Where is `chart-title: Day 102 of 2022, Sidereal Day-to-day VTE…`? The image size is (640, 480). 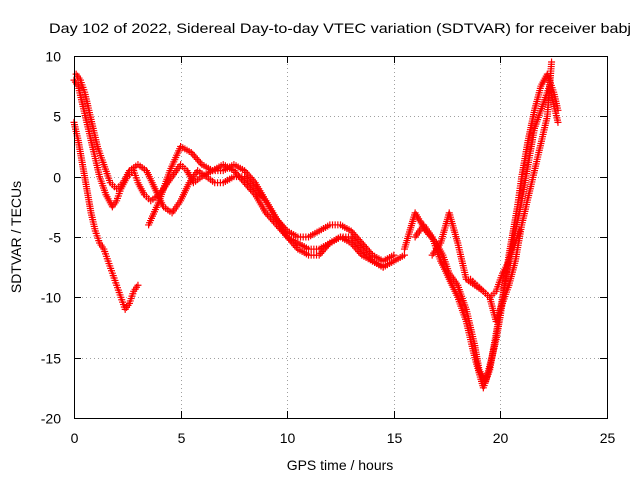 chart-title: Day 102 of 2022, Sidereal Day-to-day VTE… is located at coordinates (340, 28).